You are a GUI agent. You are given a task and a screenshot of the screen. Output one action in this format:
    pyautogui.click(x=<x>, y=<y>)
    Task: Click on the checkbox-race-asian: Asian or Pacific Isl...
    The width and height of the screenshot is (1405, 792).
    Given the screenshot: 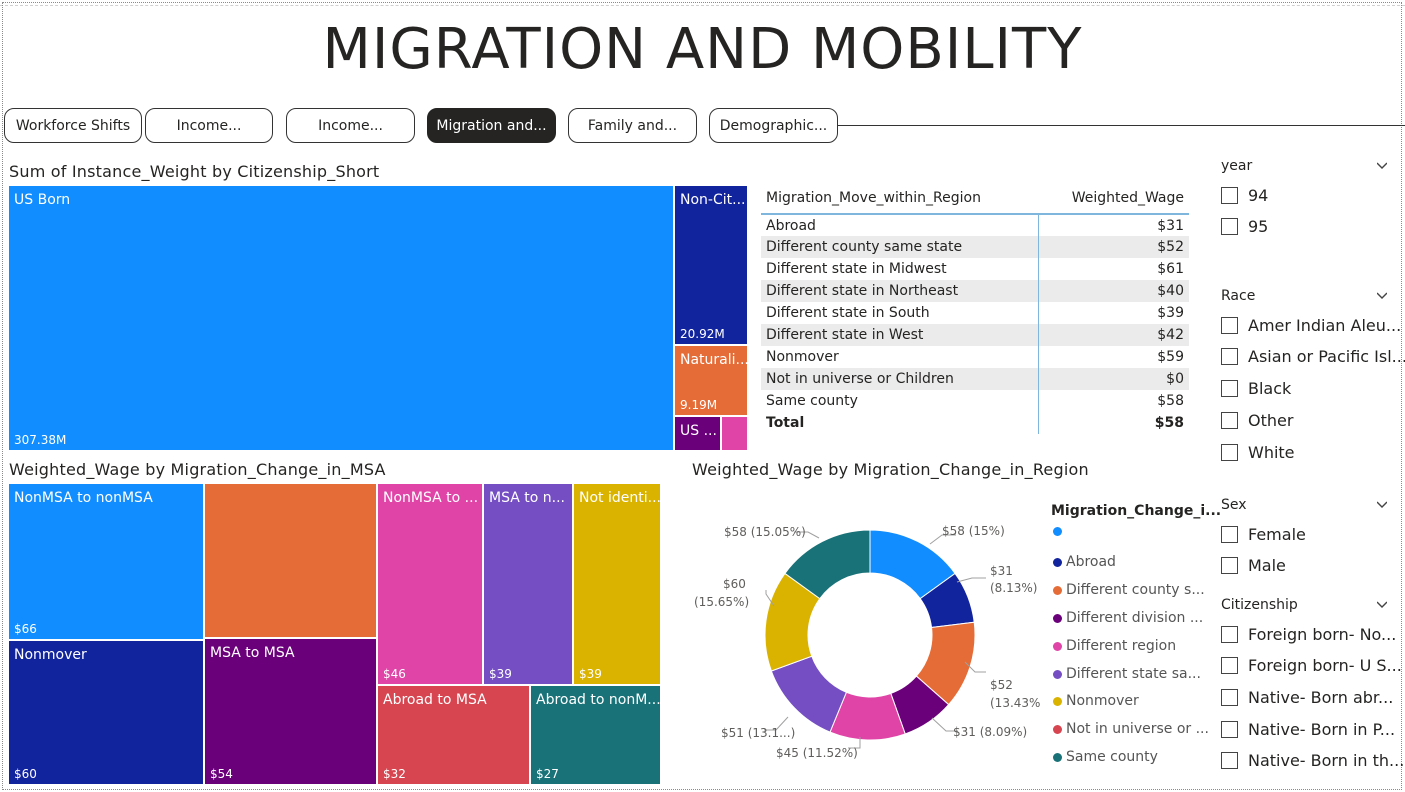 What is the action you would take?
    pyautogui.click(x=1313, y=356)
    